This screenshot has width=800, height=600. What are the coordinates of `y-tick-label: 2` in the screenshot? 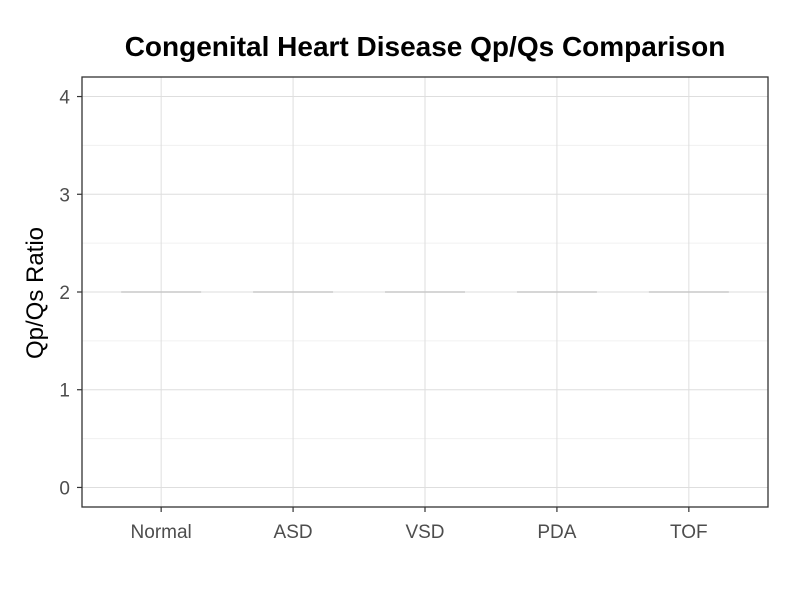 It's located at (64, 293).